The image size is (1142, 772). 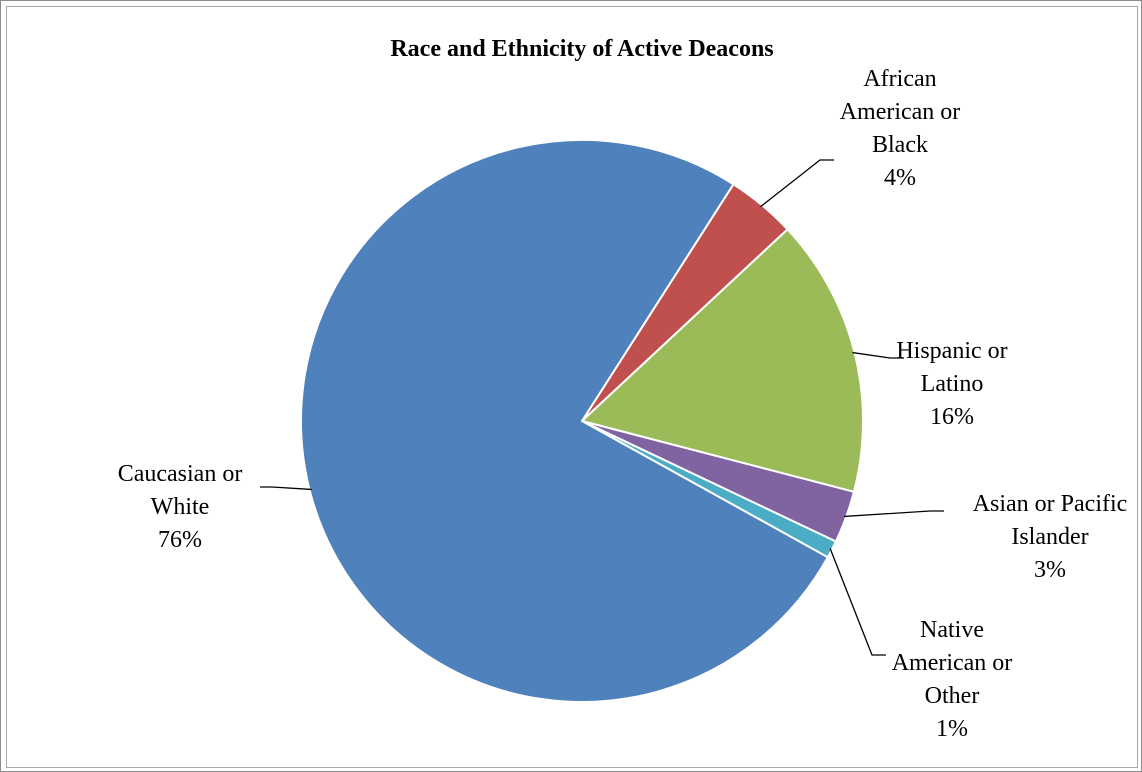 I want to click on data-label: Asian or Pacific Islander 3%, so click(x=1050, y=537).